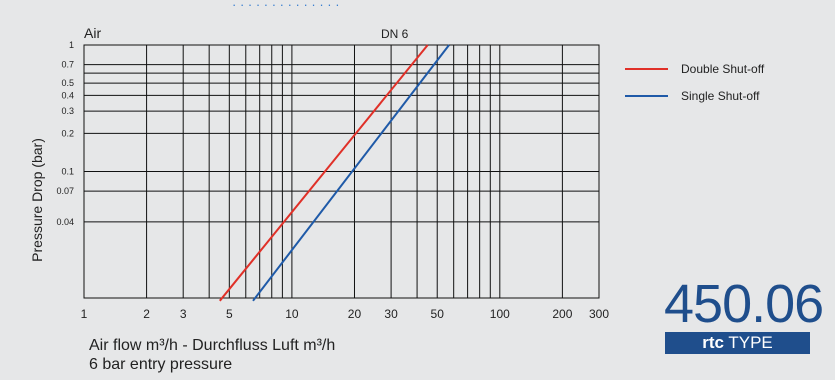  Describe the element at coordinates (599, 314) in the screenshot. I see `x-tick-label: 300` at that location.